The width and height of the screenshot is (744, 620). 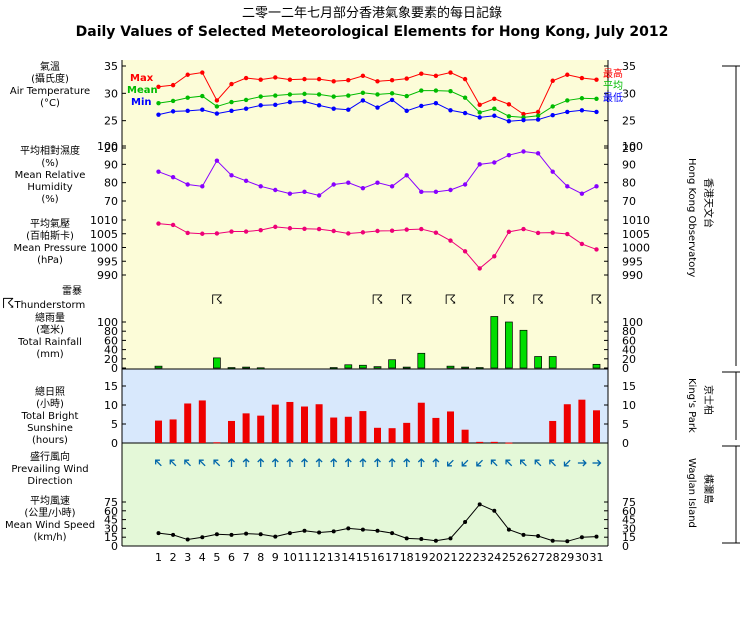 I want to click on y-tick-label-right: 1000, so click(x=636, y=248).